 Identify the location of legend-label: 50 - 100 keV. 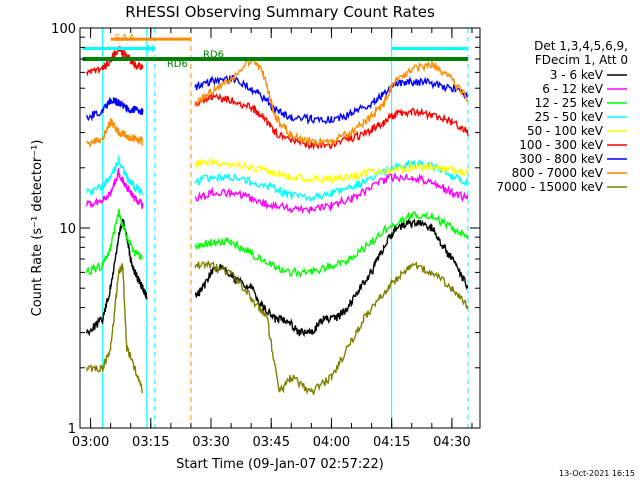
(565, 131).